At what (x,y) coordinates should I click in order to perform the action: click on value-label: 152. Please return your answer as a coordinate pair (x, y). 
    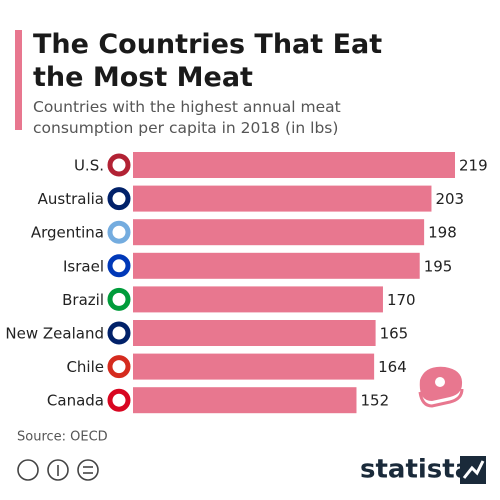
    Looking at the image, I should click on (374, 401).